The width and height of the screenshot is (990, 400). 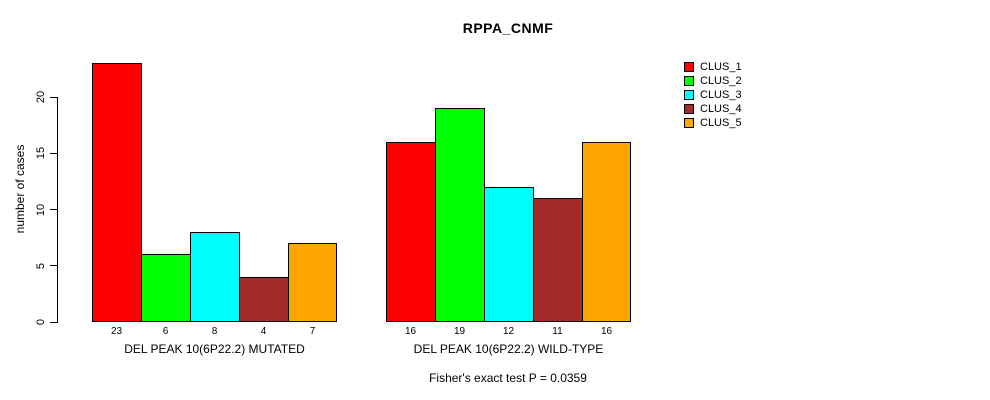 What do you see at coordinates (508, 28) in the screenshot?
I see `chart-title: RPPA_CNMF` at bounding box center [508, 28].